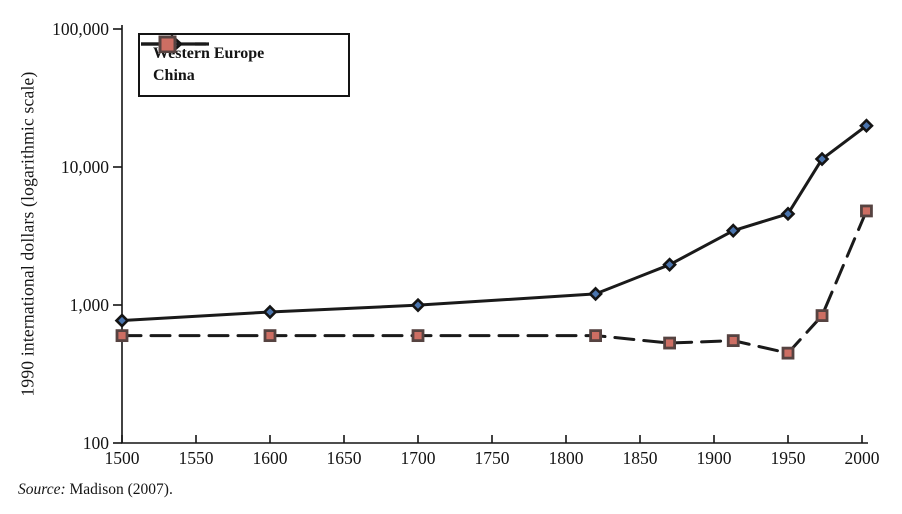  What do you see at coordinates (566, 458) in the screenshot?
I see `x-tick-label: 1800` at bounding box center [566, 458].